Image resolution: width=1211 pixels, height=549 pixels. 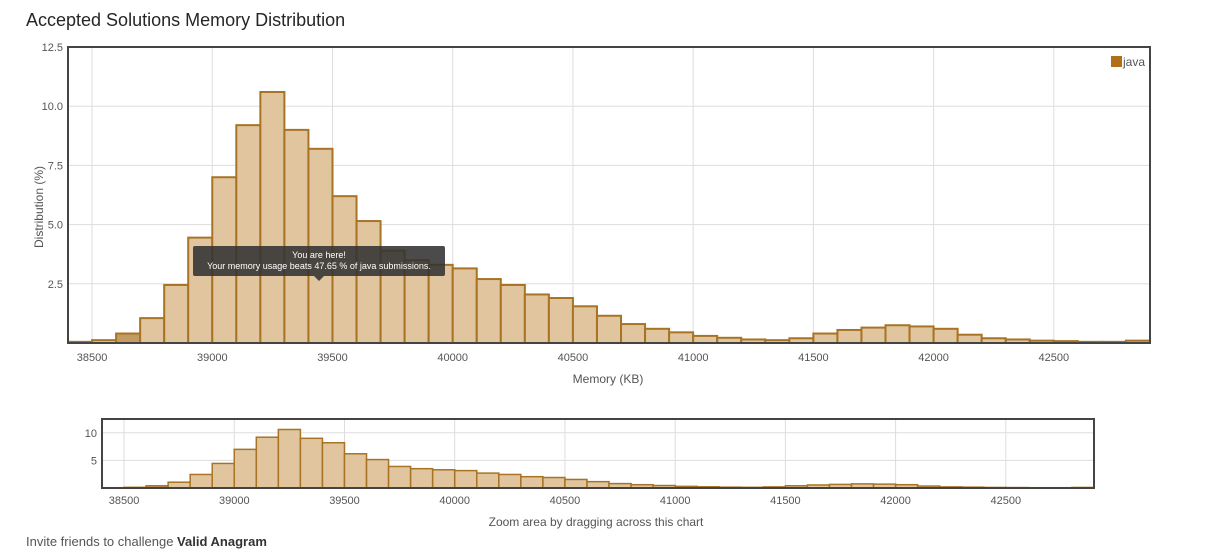 What do you see at coordinates (344, 501) in the screenshot?
I see `x-tick-label: 39500` at bounding box center [344, 501].